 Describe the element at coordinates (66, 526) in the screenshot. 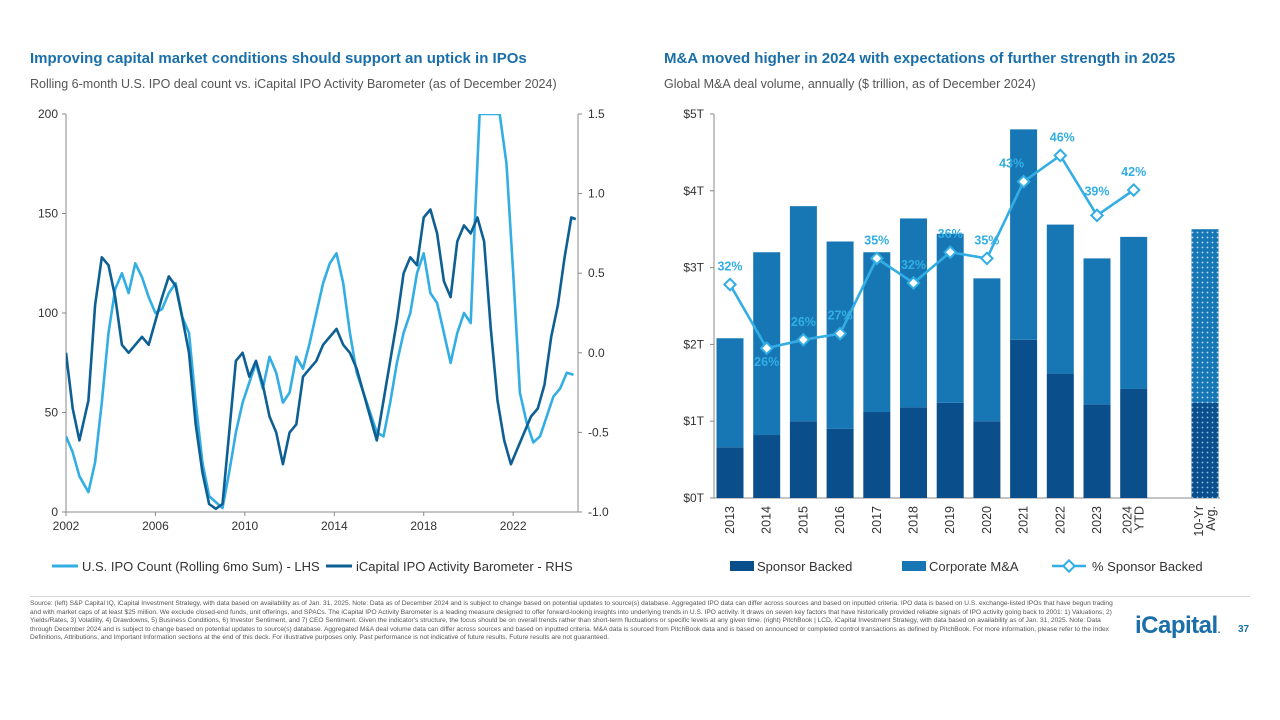

I see `x-tick-label: 2002` at that location.